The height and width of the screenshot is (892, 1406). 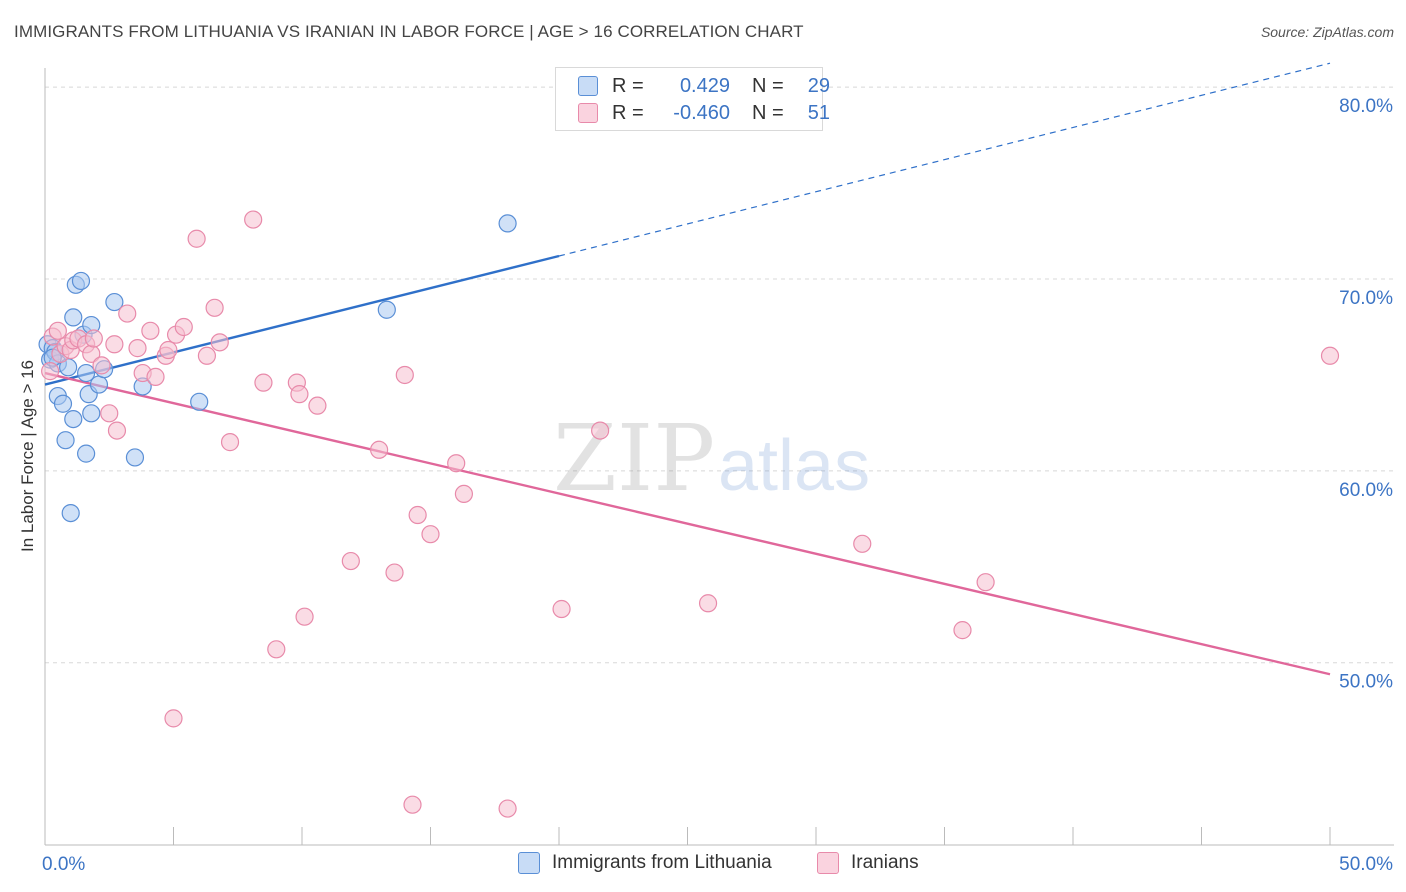 I want to click on legend-r-value: -0.460, so click(x=701, y=112).